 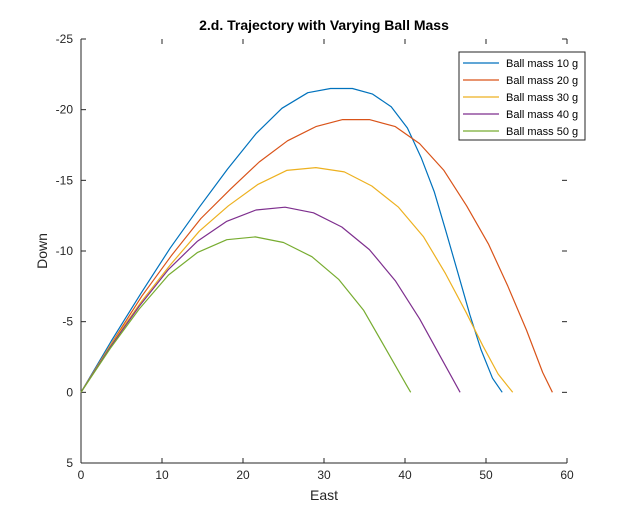 What do you see at coordinates (162, 475) in the screenshot?
I see `x-tick-label: 10` at bounding box center [162, 475].